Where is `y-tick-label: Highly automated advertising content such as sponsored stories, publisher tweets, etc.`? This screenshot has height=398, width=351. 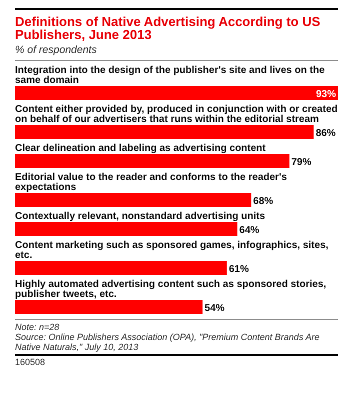 y-tick-label: Highly automated advertising content such as sponsored stories, publisher tweets, etc. is located at coordinates (170, 289).